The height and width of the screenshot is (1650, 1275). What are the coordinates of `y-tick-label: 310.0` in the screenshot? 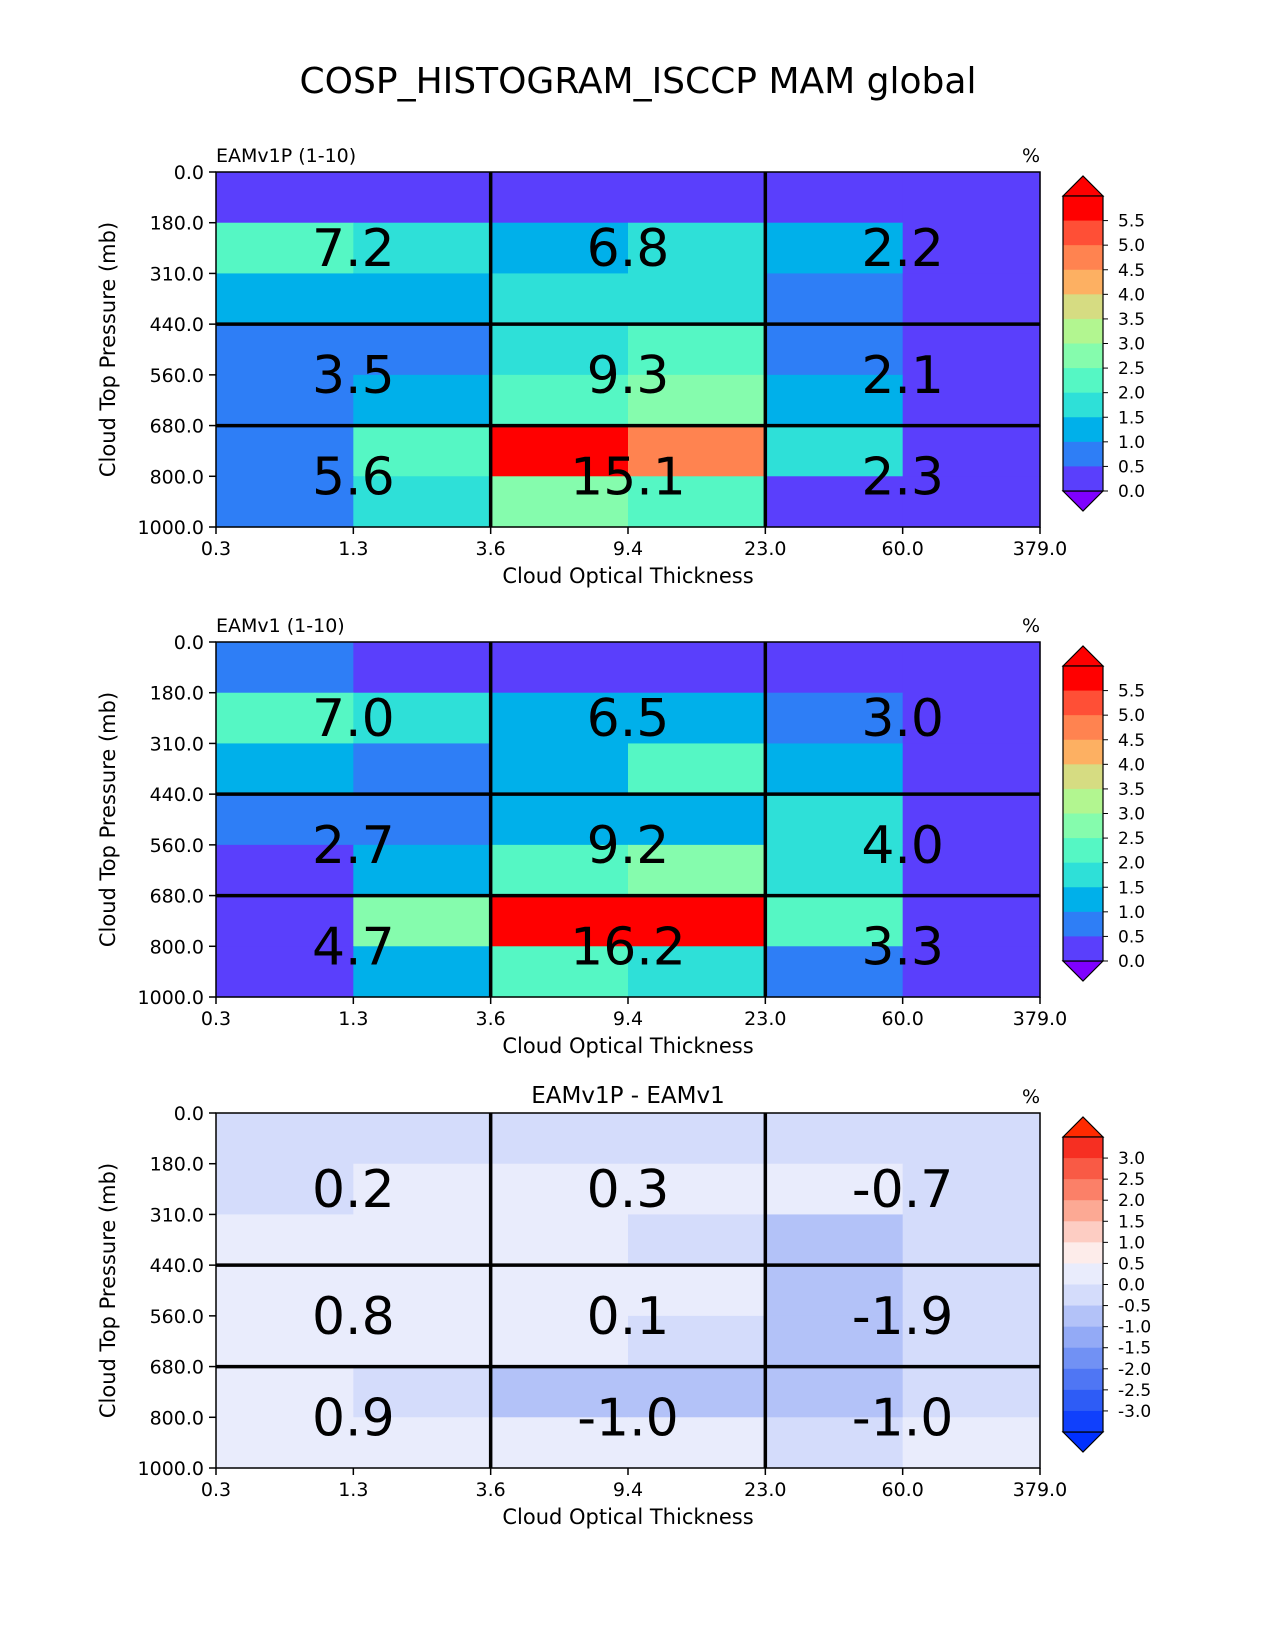 It's located at (177, 744).